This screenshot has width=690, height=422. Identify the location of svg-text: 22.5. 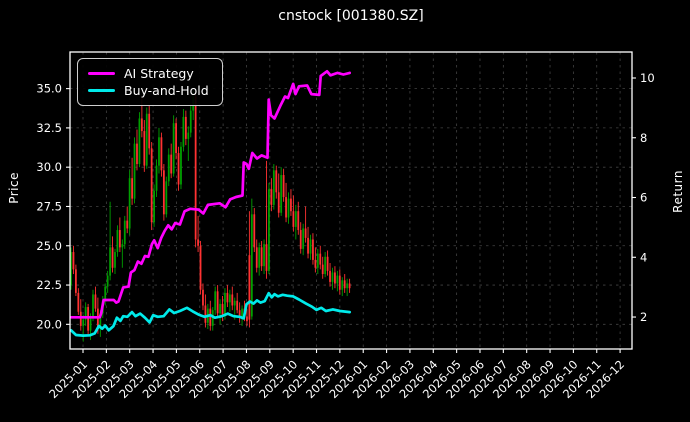
(49, 285).